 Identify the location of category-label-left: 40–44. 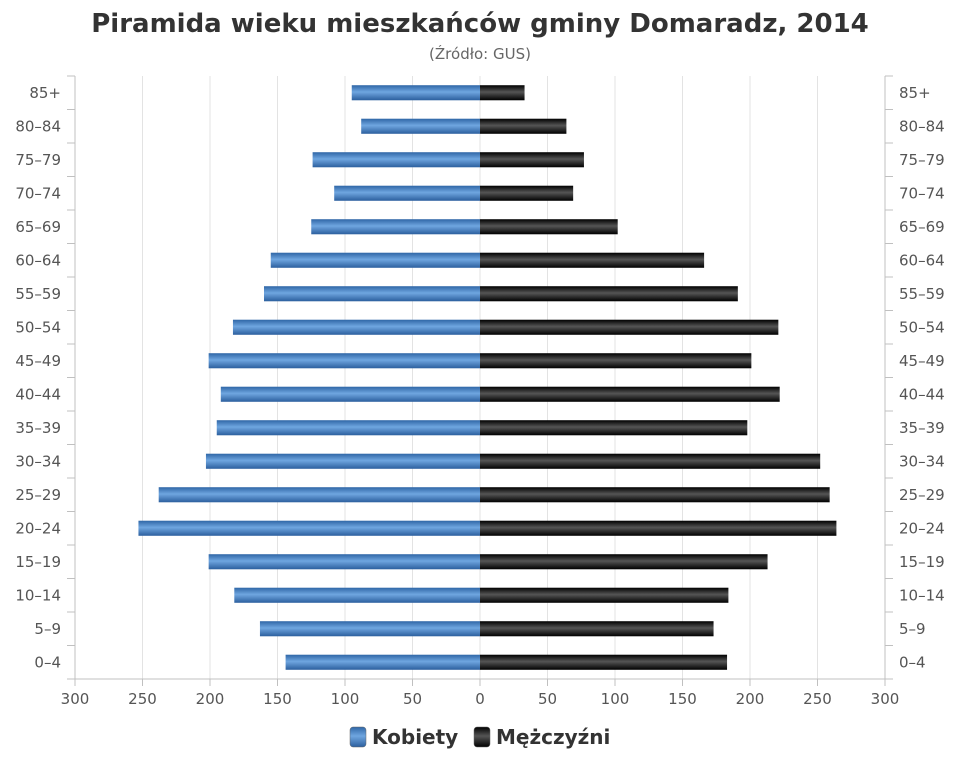
(38, 394).